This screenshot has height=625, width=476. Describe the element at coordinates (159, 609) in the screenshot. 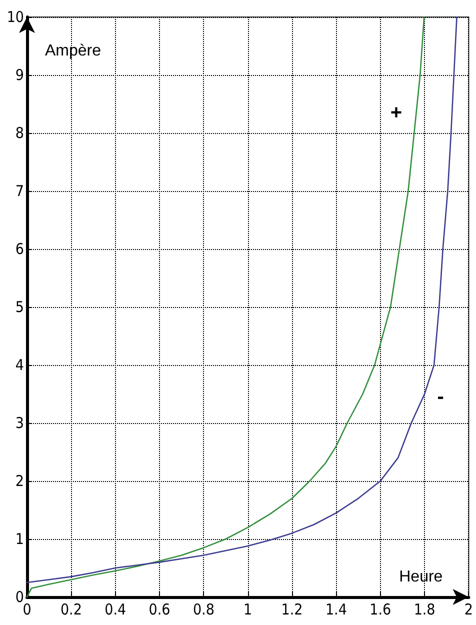

I see `x-tick-label: 0.6` at that location.